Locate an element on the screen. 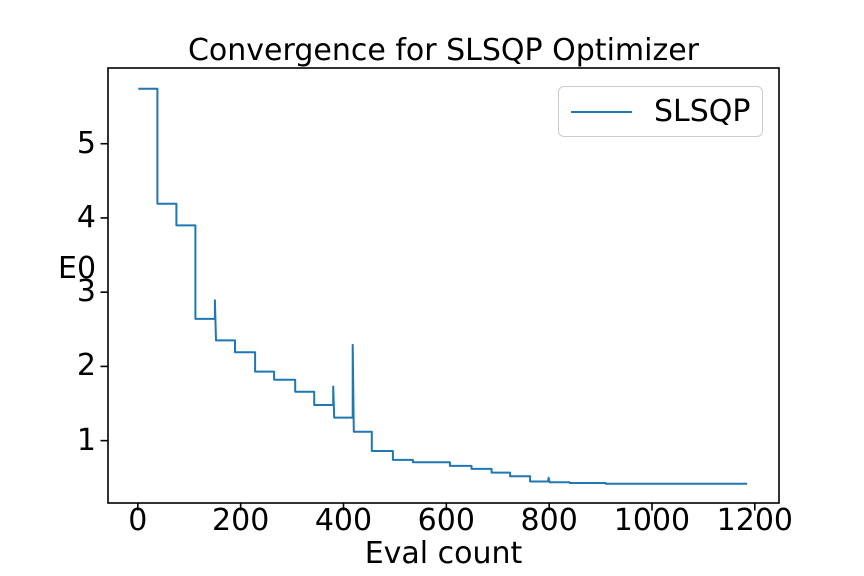 The width and height of the screenshot is (864, 576). legend: SLSQP is located at coordinates (660, 111).